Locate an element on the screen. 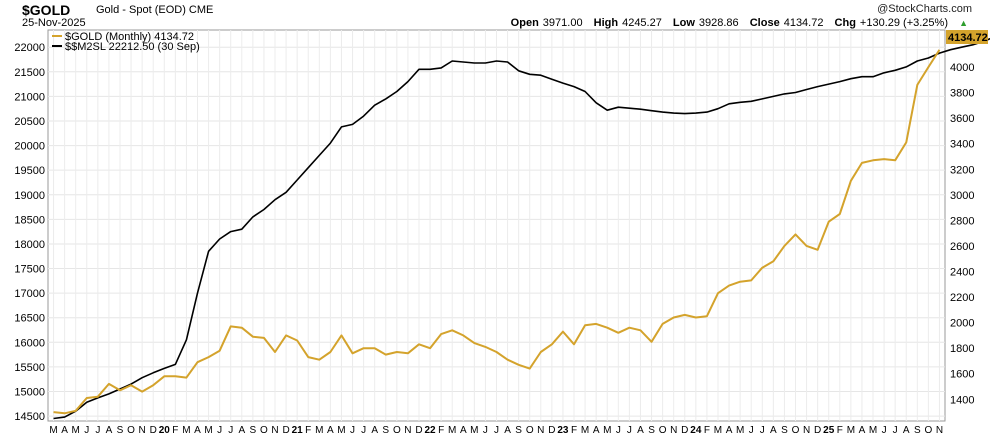  x-tick-label-31: O is located at coordinates (397, 430).